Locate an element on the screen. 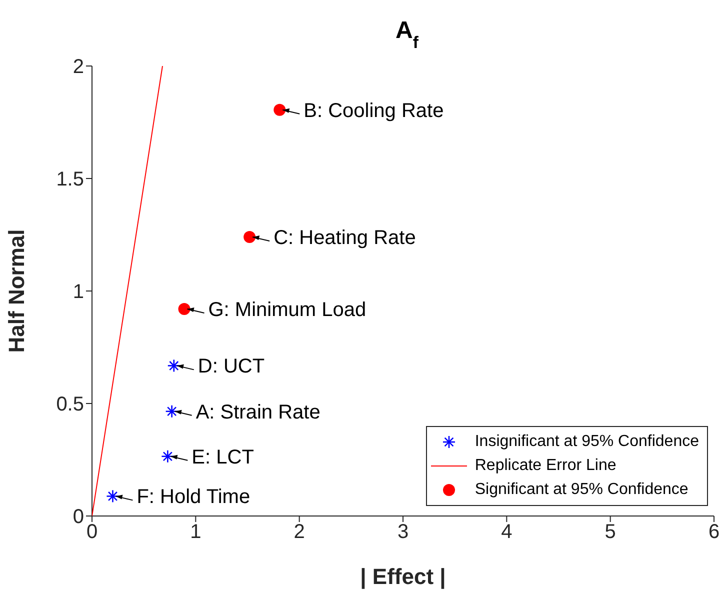 The width and height of the screenshot is (722, 598). y-tick-label: 0 is located at coordinates (78, 517).